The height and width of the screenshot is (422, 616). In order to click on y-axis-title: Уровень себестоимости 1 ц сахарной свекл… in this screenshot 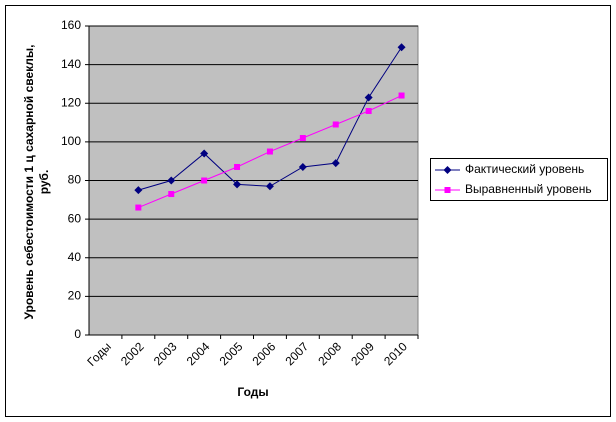, I will do `click(36, 182)`.